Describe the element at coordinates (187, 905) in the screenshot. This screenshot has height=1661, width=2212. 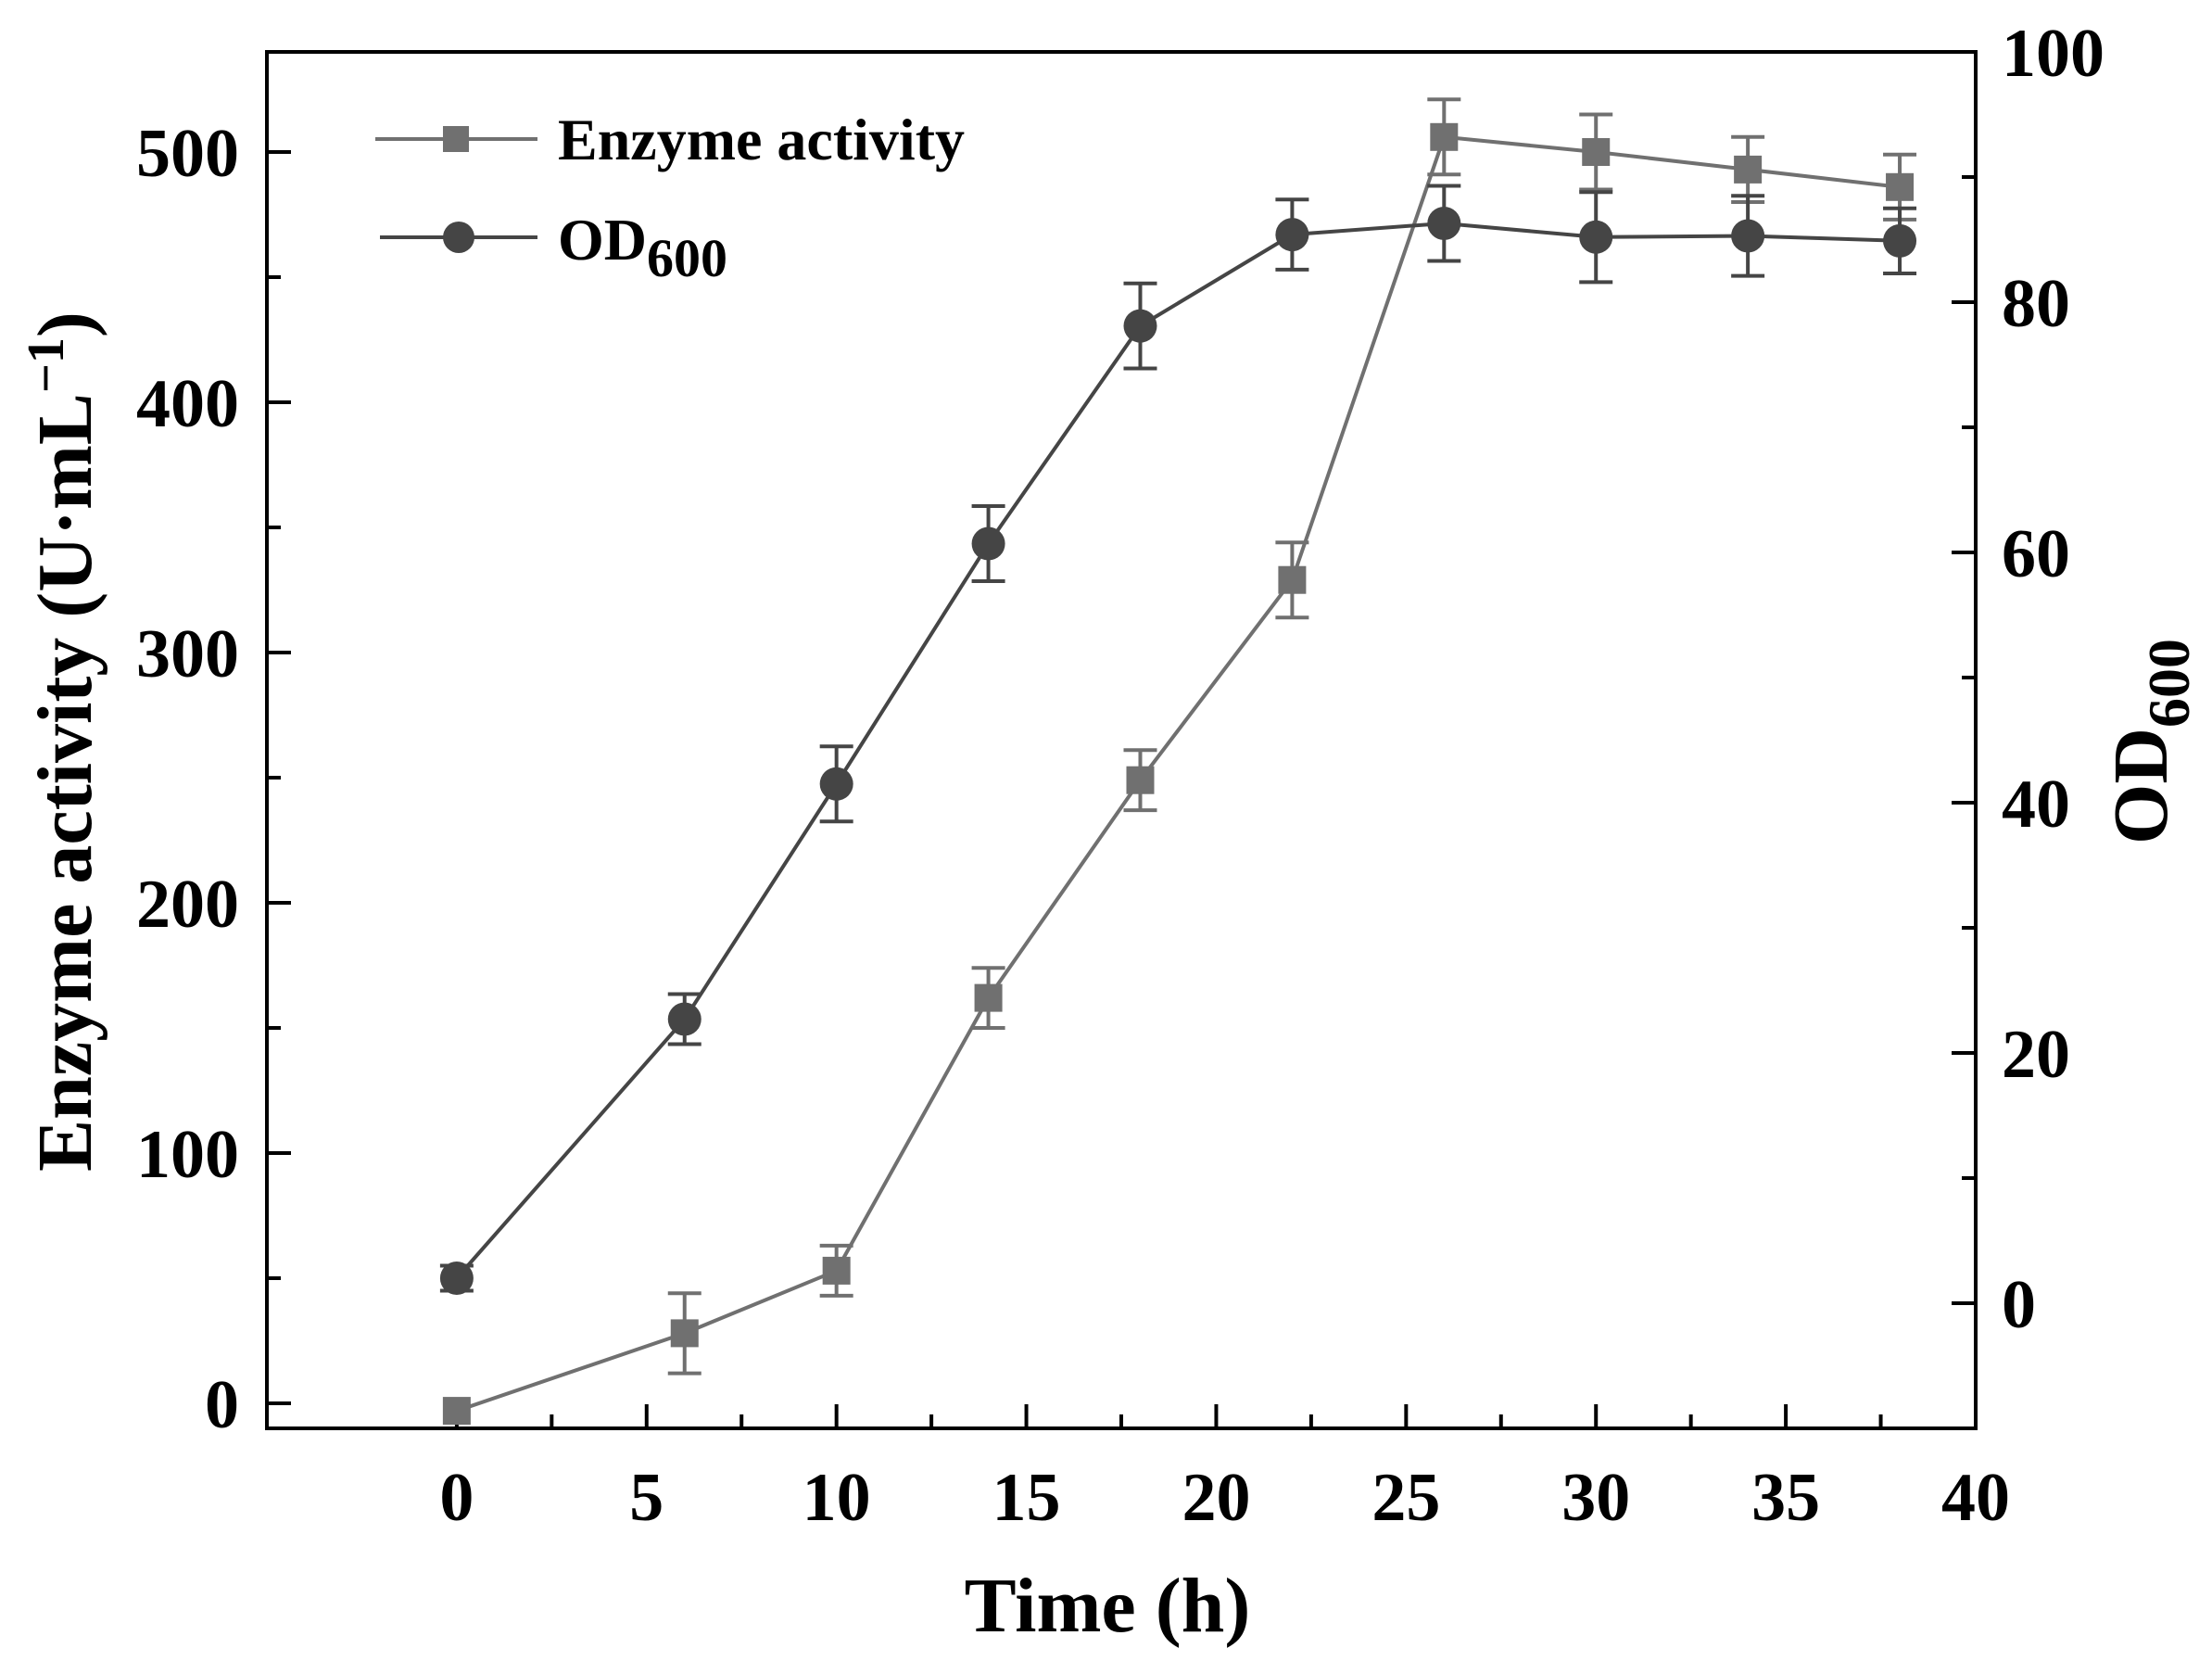
I see `y-tick-label-left: 200` at that location.